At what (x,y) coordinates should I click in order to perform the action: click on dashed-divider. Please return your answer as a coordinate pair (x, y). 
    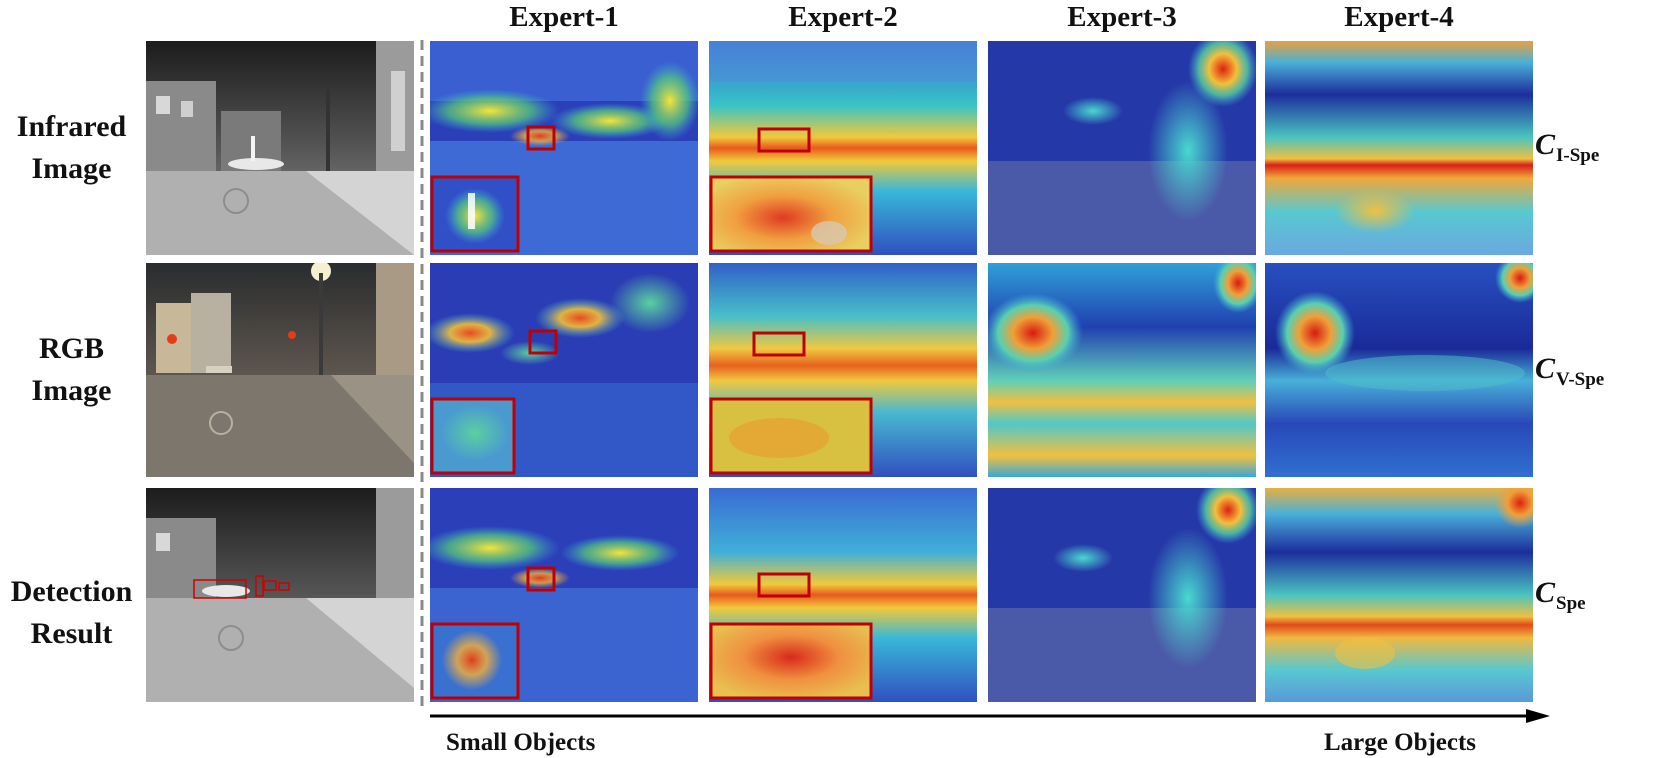
    Looking at the image, I should click on (422, 375).